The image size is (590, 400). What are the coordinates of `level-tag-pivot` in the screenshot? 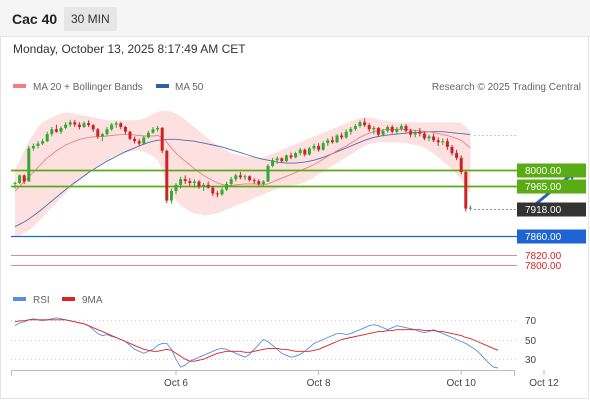 It's located at (551, 209).